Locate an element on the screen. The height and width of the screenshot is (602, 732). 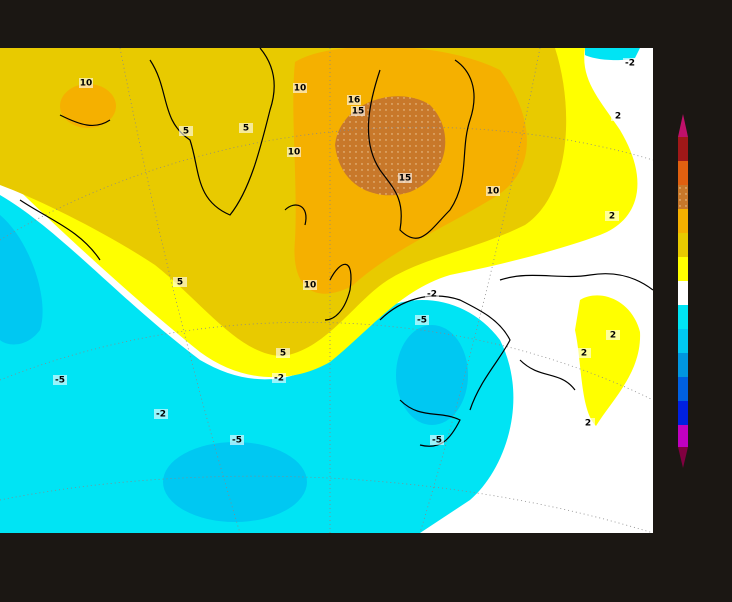
colorbar is located at coordinates (683, 291).